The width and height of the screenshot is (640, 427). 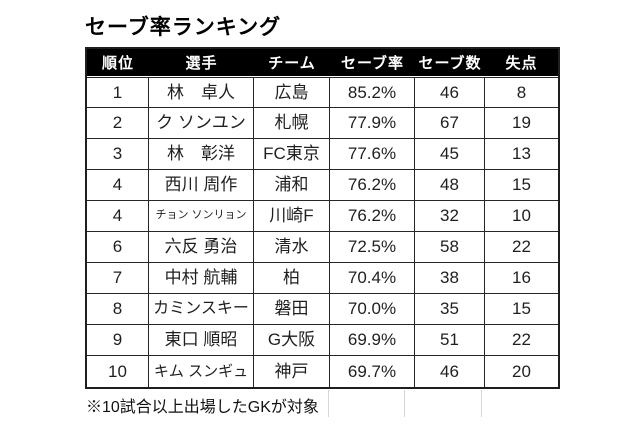 I want to click on column-header-save-rate: セーブ率, so click(x=372, y=63).